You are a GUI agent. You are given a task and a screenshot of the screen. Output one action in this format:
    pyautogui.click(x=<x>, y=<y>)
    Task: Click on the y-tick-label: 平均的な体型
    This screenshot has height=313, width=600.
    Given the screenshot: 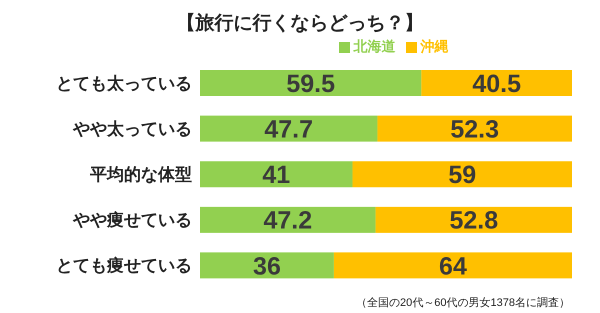 What is the action you would take?
    pyautogui.click(x=140, y=174)
    